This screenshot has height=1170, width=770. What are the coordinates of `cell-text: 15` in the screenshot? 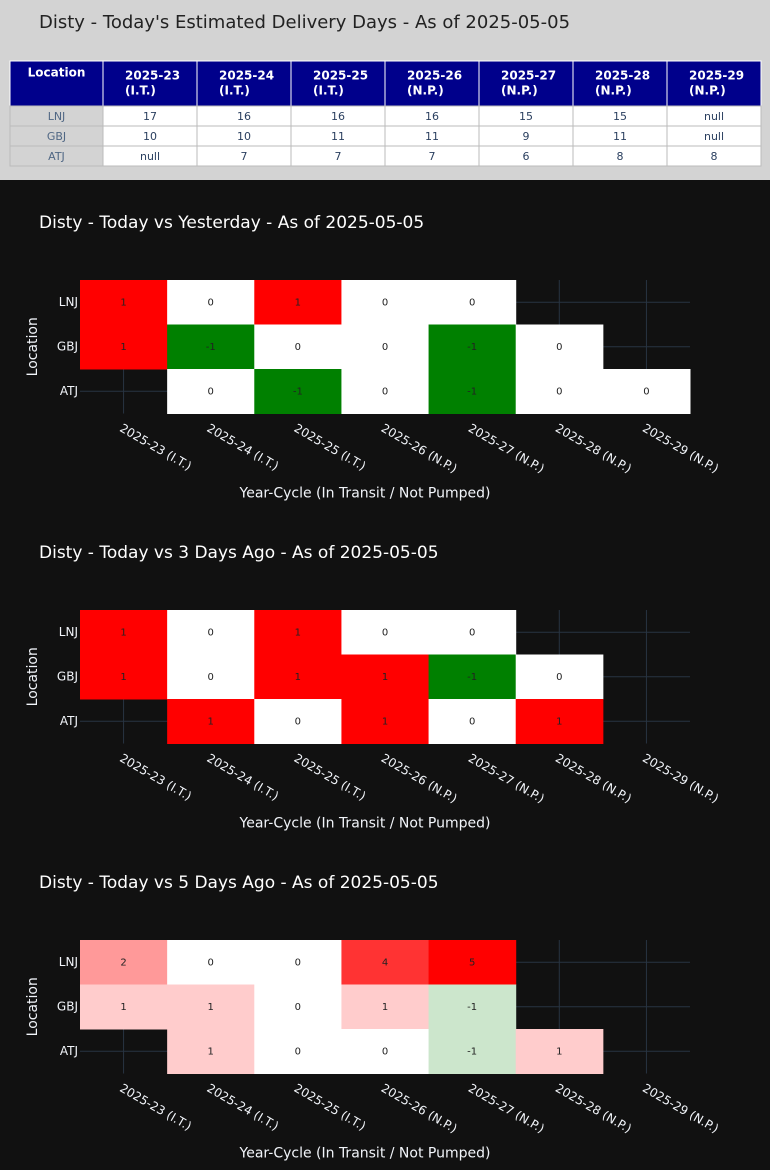 It's located at (526, 116).